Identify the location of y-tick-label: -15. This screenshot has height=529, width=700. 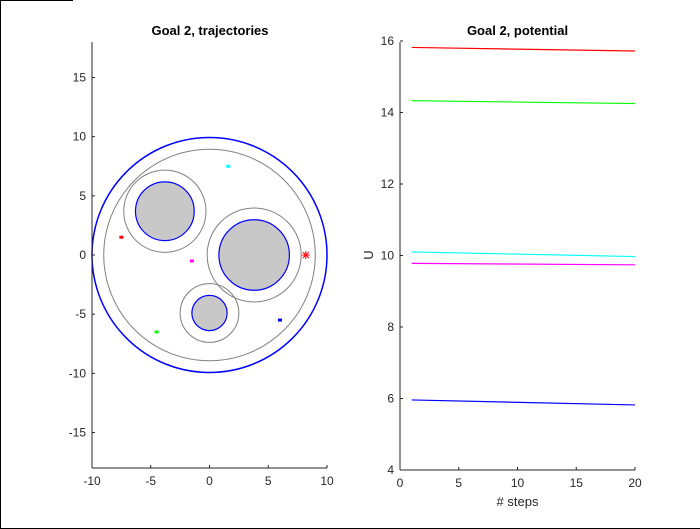
(78, 433).